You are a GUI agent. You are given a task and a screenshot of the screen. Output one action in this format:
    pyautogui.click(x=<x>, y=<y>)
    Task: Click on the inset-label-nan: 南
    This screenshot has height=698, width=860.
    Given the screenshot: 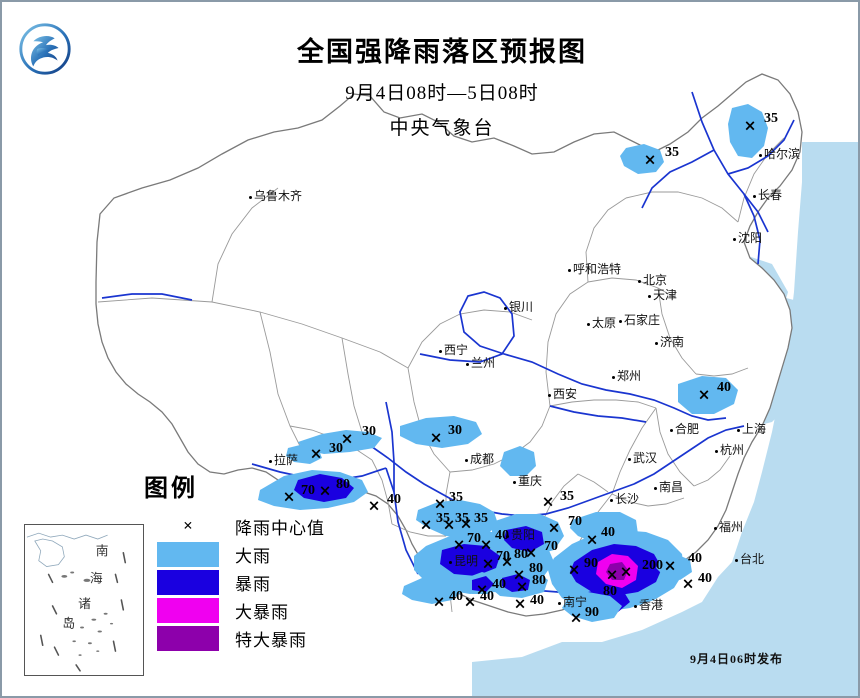 What is the action you would take?
    pyautogui.click(x=102, y=550)
    